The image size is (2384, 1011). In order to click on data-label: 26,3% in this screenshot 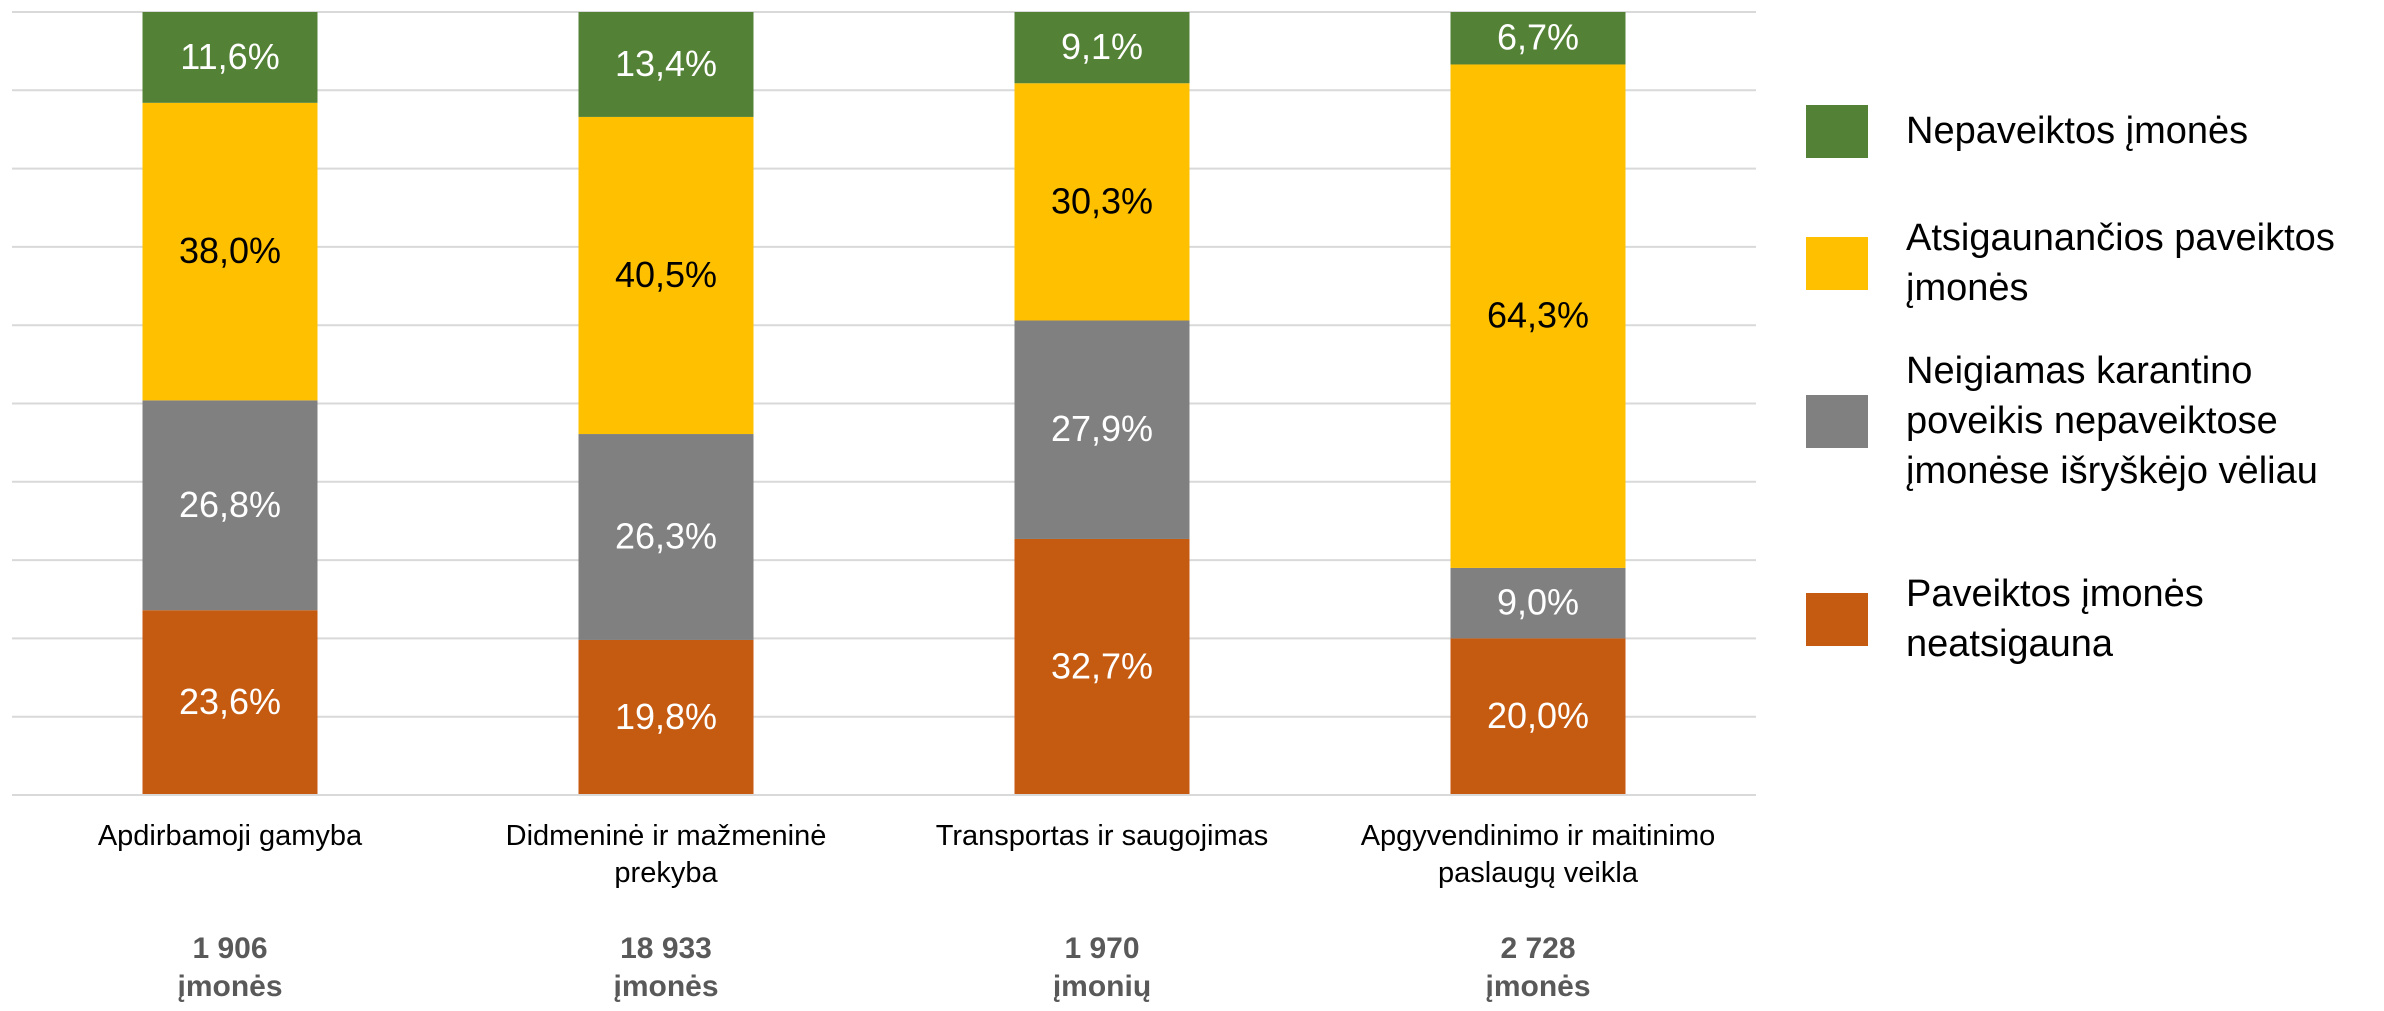, I will do `click(666, 536)`.